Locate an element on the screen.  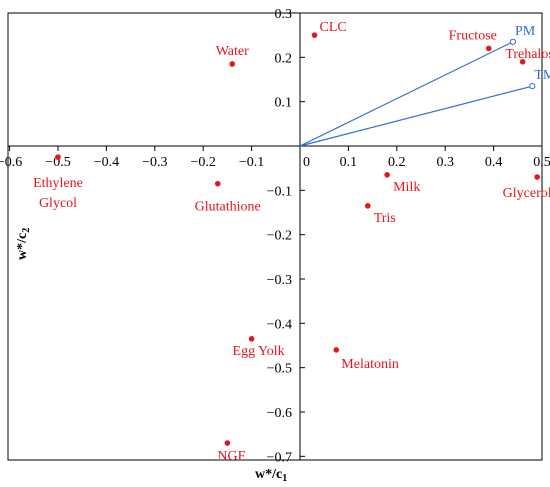
x-tick-label: −0.4 is located at coordinates (106, 162).